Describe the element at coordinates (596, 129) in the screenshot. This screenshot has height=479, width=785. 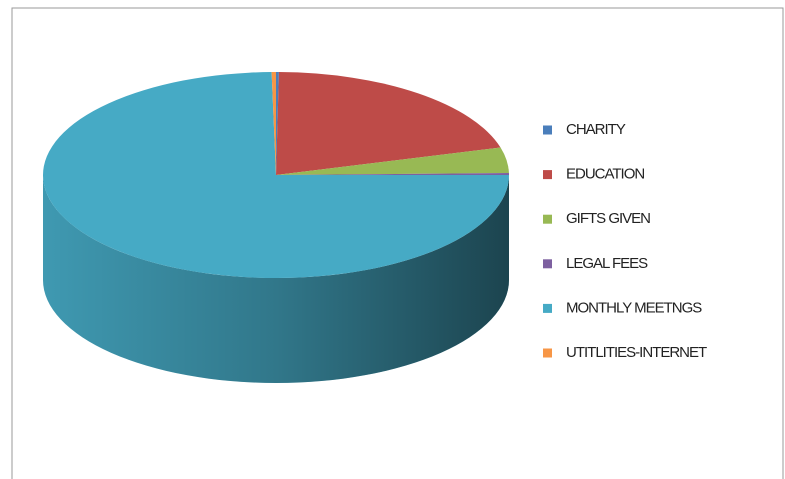
I see `legend-label: CHARITY` at that location.